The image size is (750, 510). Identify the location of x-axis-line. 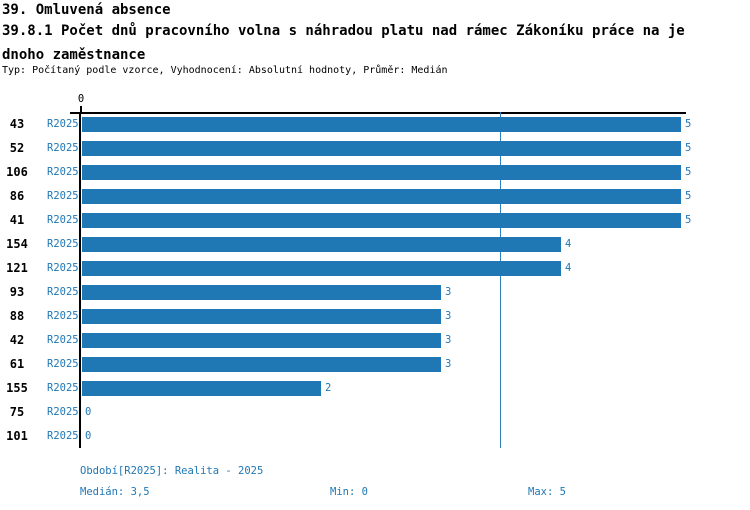
(378, 113).